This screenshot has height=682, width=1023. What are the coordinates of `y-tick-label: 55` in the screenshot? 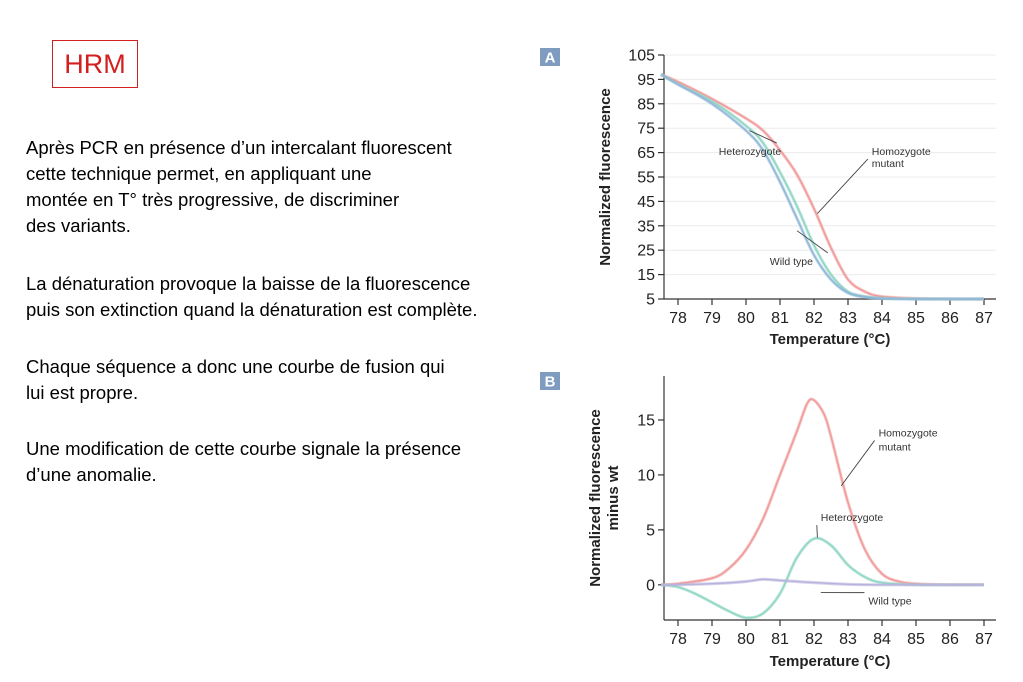 It's located at (646, 178).